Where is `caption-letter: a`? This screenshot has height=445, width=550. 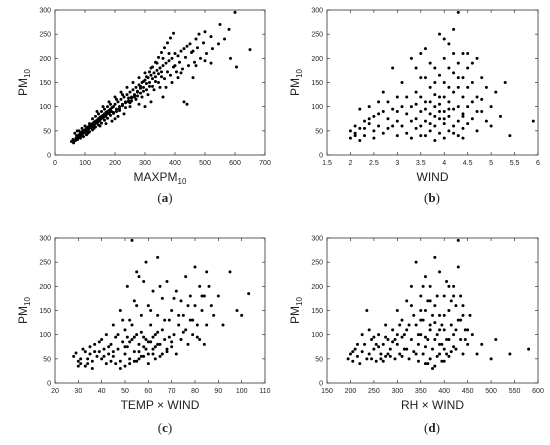
caption-letter: a is located at coordinates (165, 197).